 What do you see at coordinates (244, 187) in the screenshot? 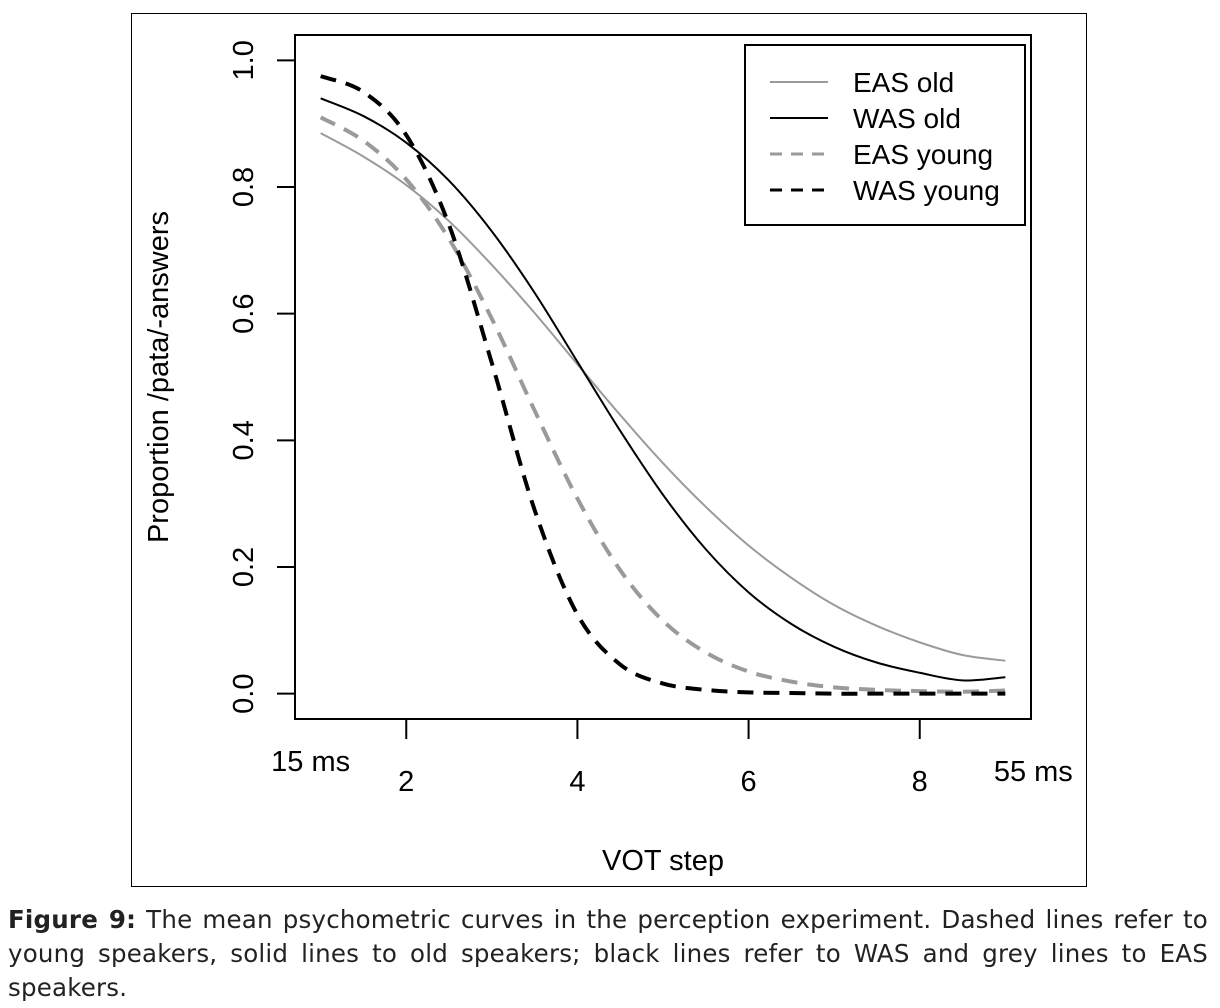
I see `y-tick-label: 0.8` at bounding box center [244, 187].